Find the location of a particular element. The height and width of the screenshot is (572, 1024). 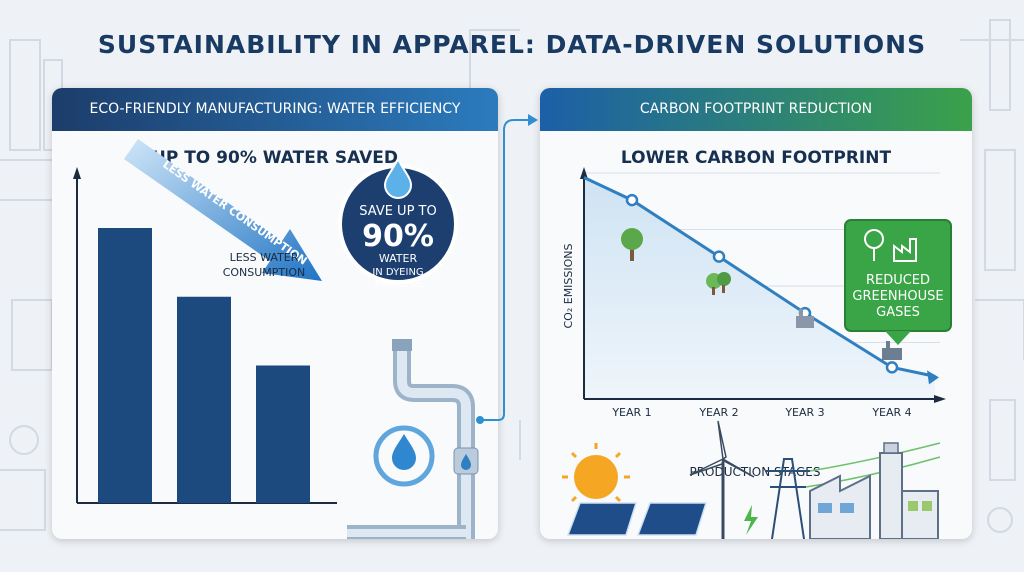

badge-percent: 90% is located at coordinates (398, 236).